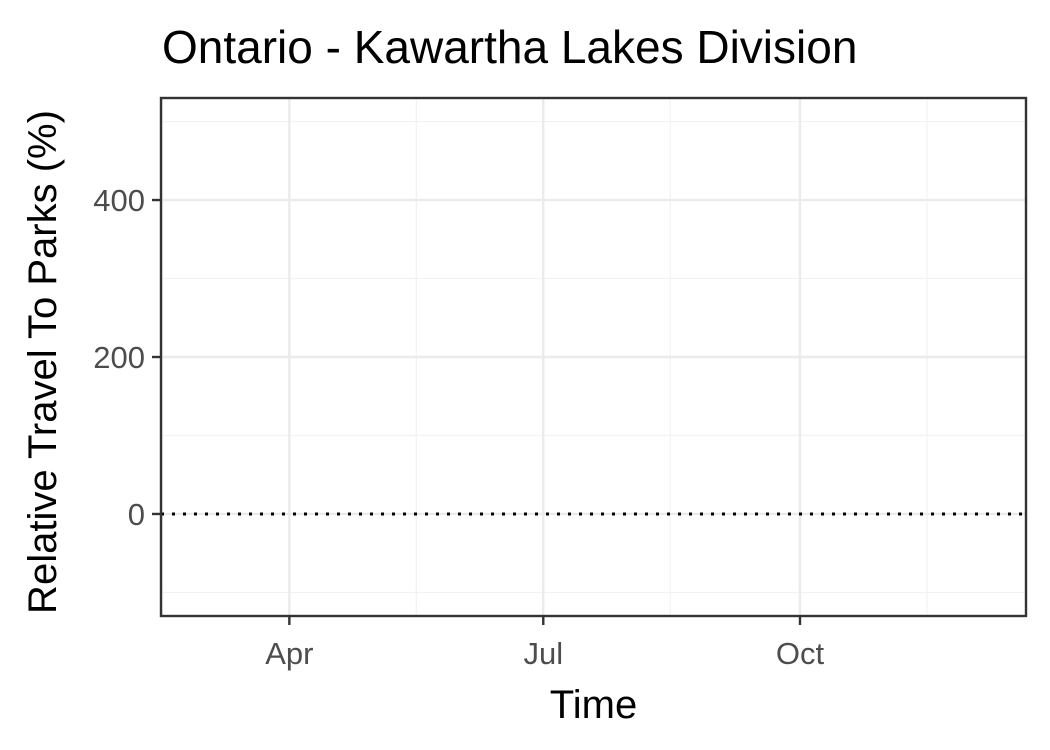  Describe the element at coordinates (593, 705) in the screenshot. I see `x-axis-title: Time` at that location.